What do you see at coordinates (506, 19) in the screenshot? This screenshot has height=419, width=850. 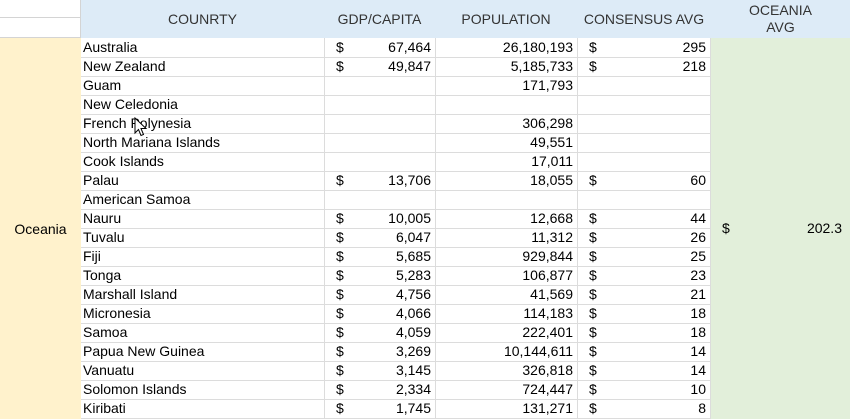 I see `header-population: POPULATION` at bounding box center [506, 19].